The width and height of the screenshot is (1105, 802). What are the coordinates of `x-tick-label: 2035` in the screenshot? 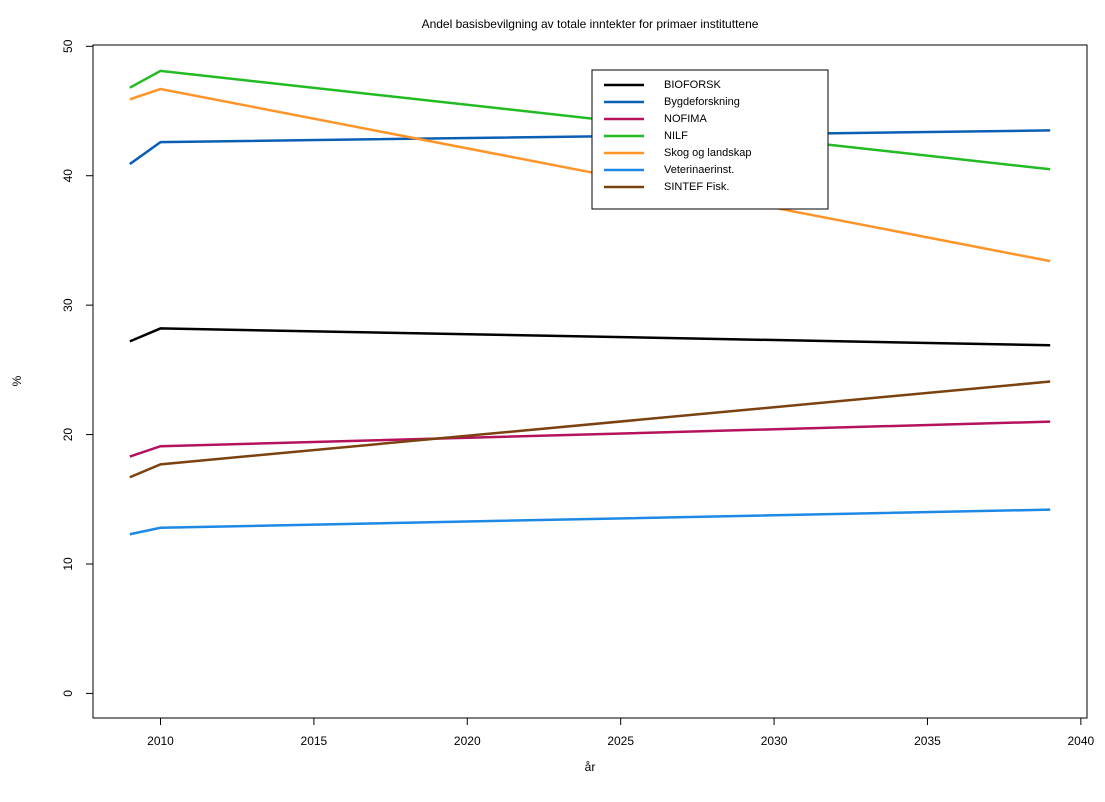 It's located at (927, 741).